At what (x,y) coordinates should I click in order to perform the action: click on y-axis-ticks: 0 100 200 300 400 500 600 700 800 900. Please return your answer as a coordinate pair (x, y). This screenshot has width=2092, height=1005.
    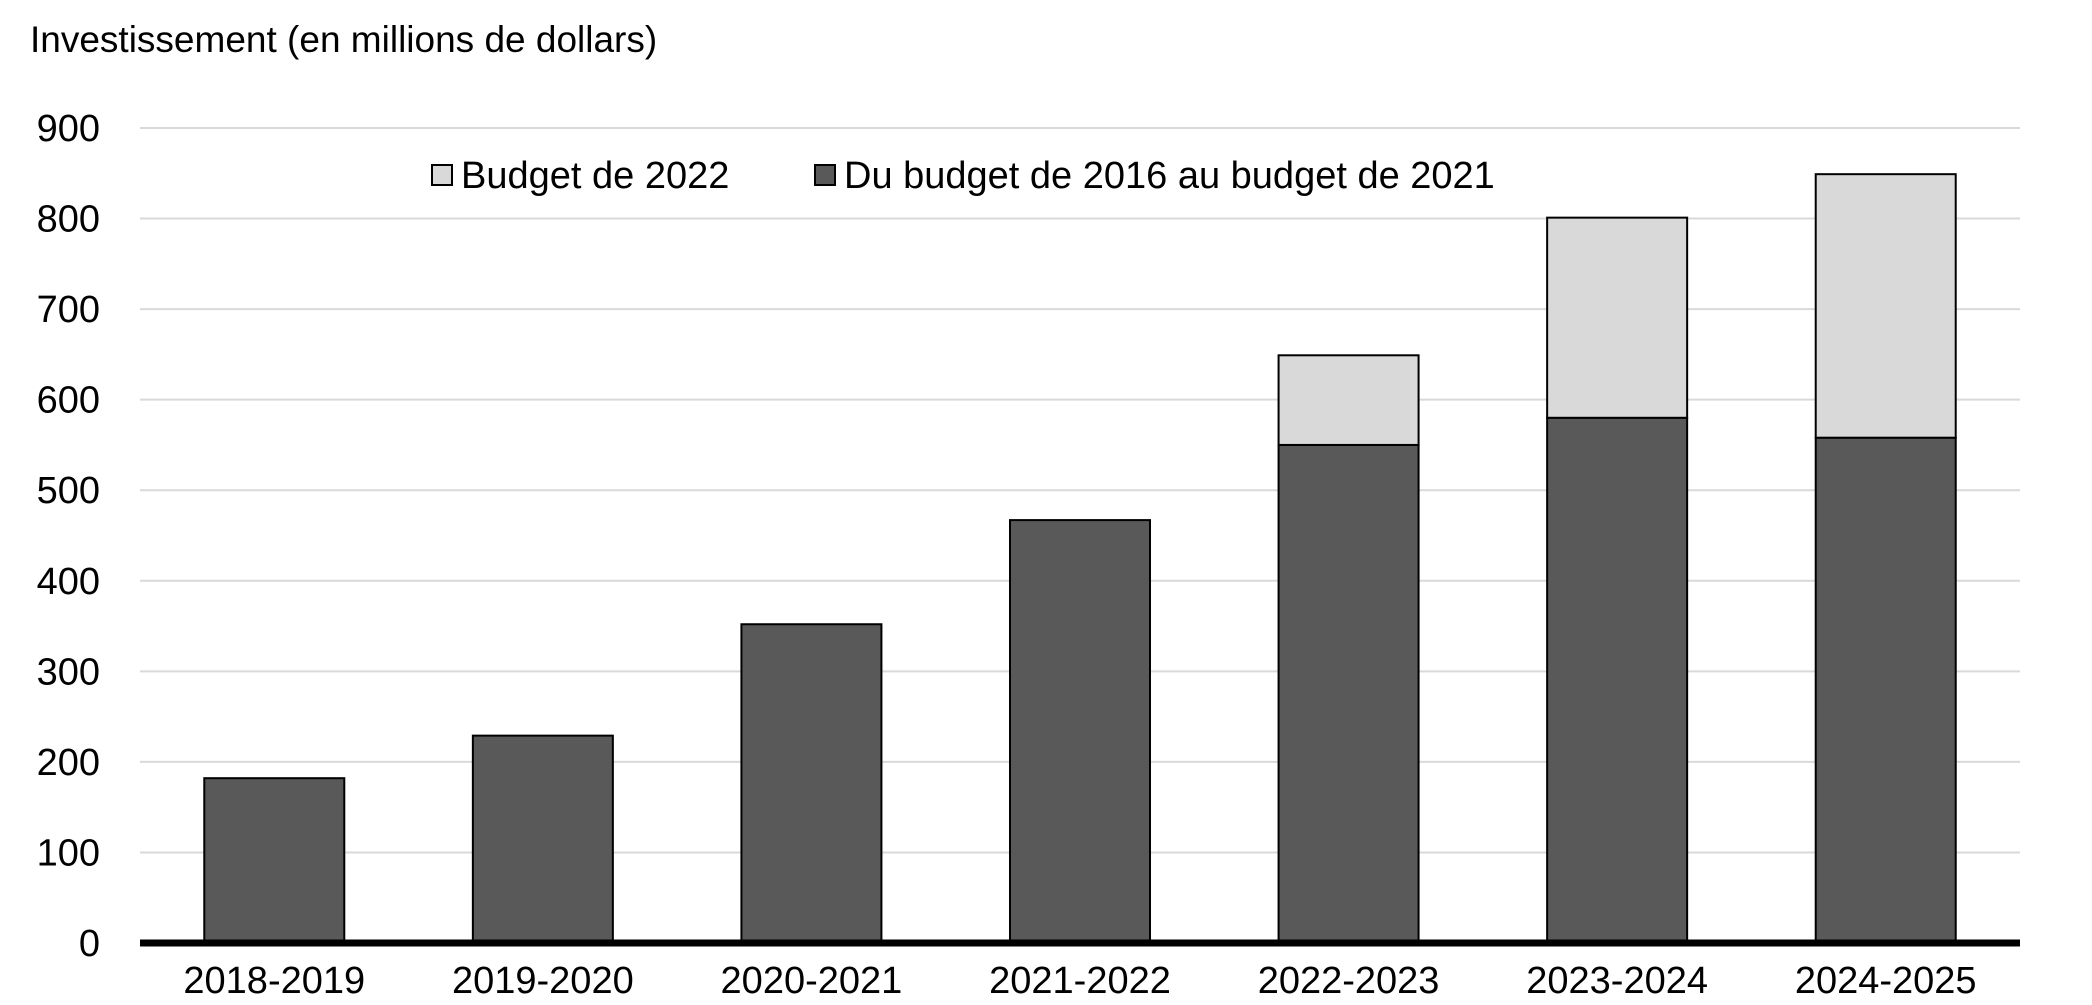
    Looking at the image, I should click on (68, 536).